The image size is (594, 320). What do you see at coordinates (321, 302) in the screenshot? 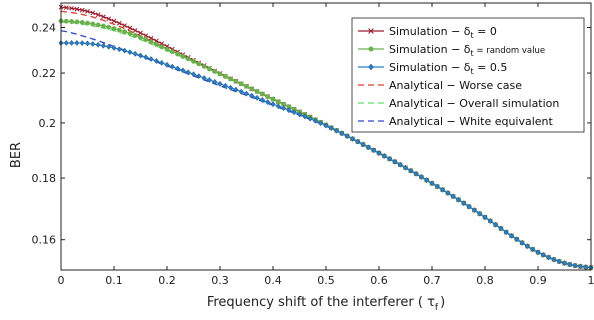
I see `x-axis-label-main: Frequency shift of the interferer ( τ` at bounding box center [321, 302].